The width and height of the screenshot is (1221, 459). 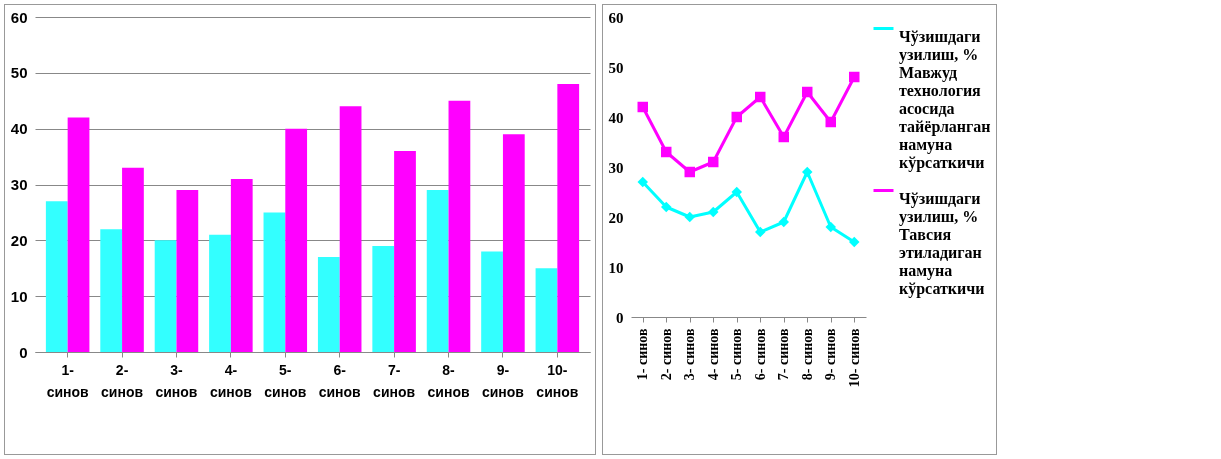 I want to click on legend-label: Чўзишдаги узилиш, % Мавжуд технология асосида тайёрланган намуна кўрсаткичи, so click(x=945, y=99).